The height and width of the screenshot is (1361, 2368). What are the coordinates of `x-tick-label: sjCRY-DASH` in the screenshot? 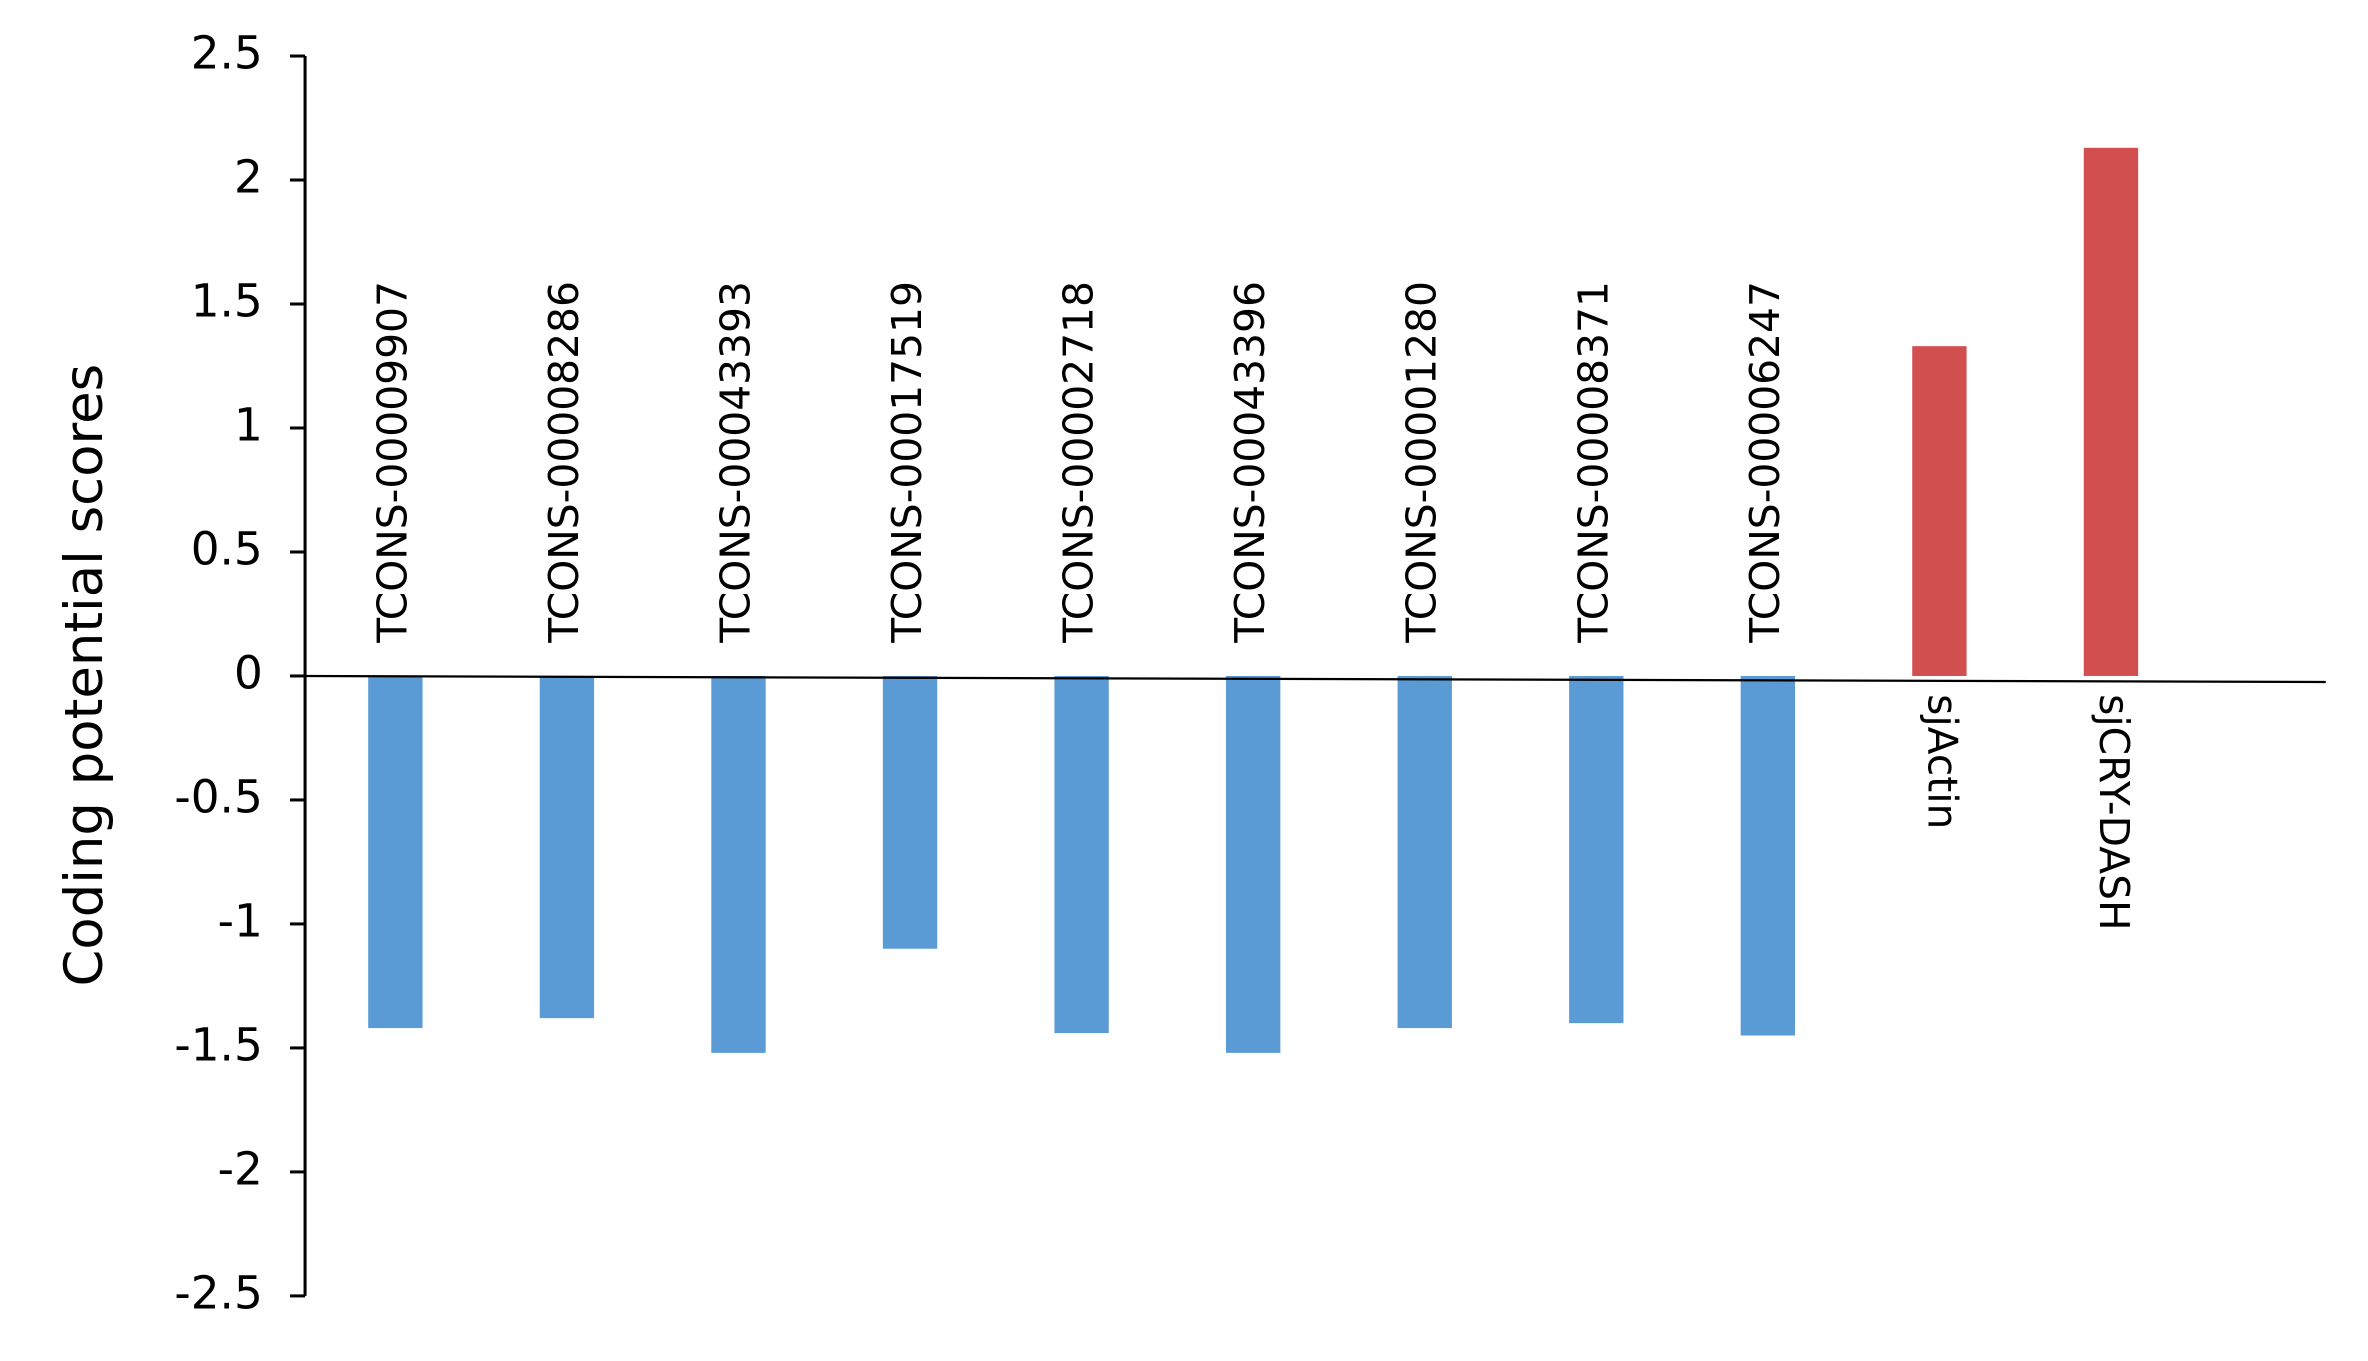 It's located at (2114, 812).